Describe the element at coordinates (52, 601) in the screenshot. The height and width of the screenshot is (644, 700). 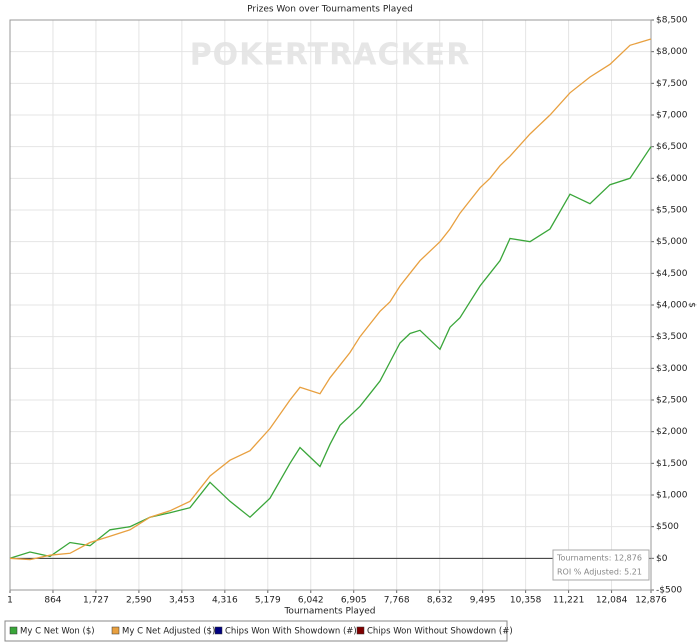
I see `x-tick-label: 864` at that location.